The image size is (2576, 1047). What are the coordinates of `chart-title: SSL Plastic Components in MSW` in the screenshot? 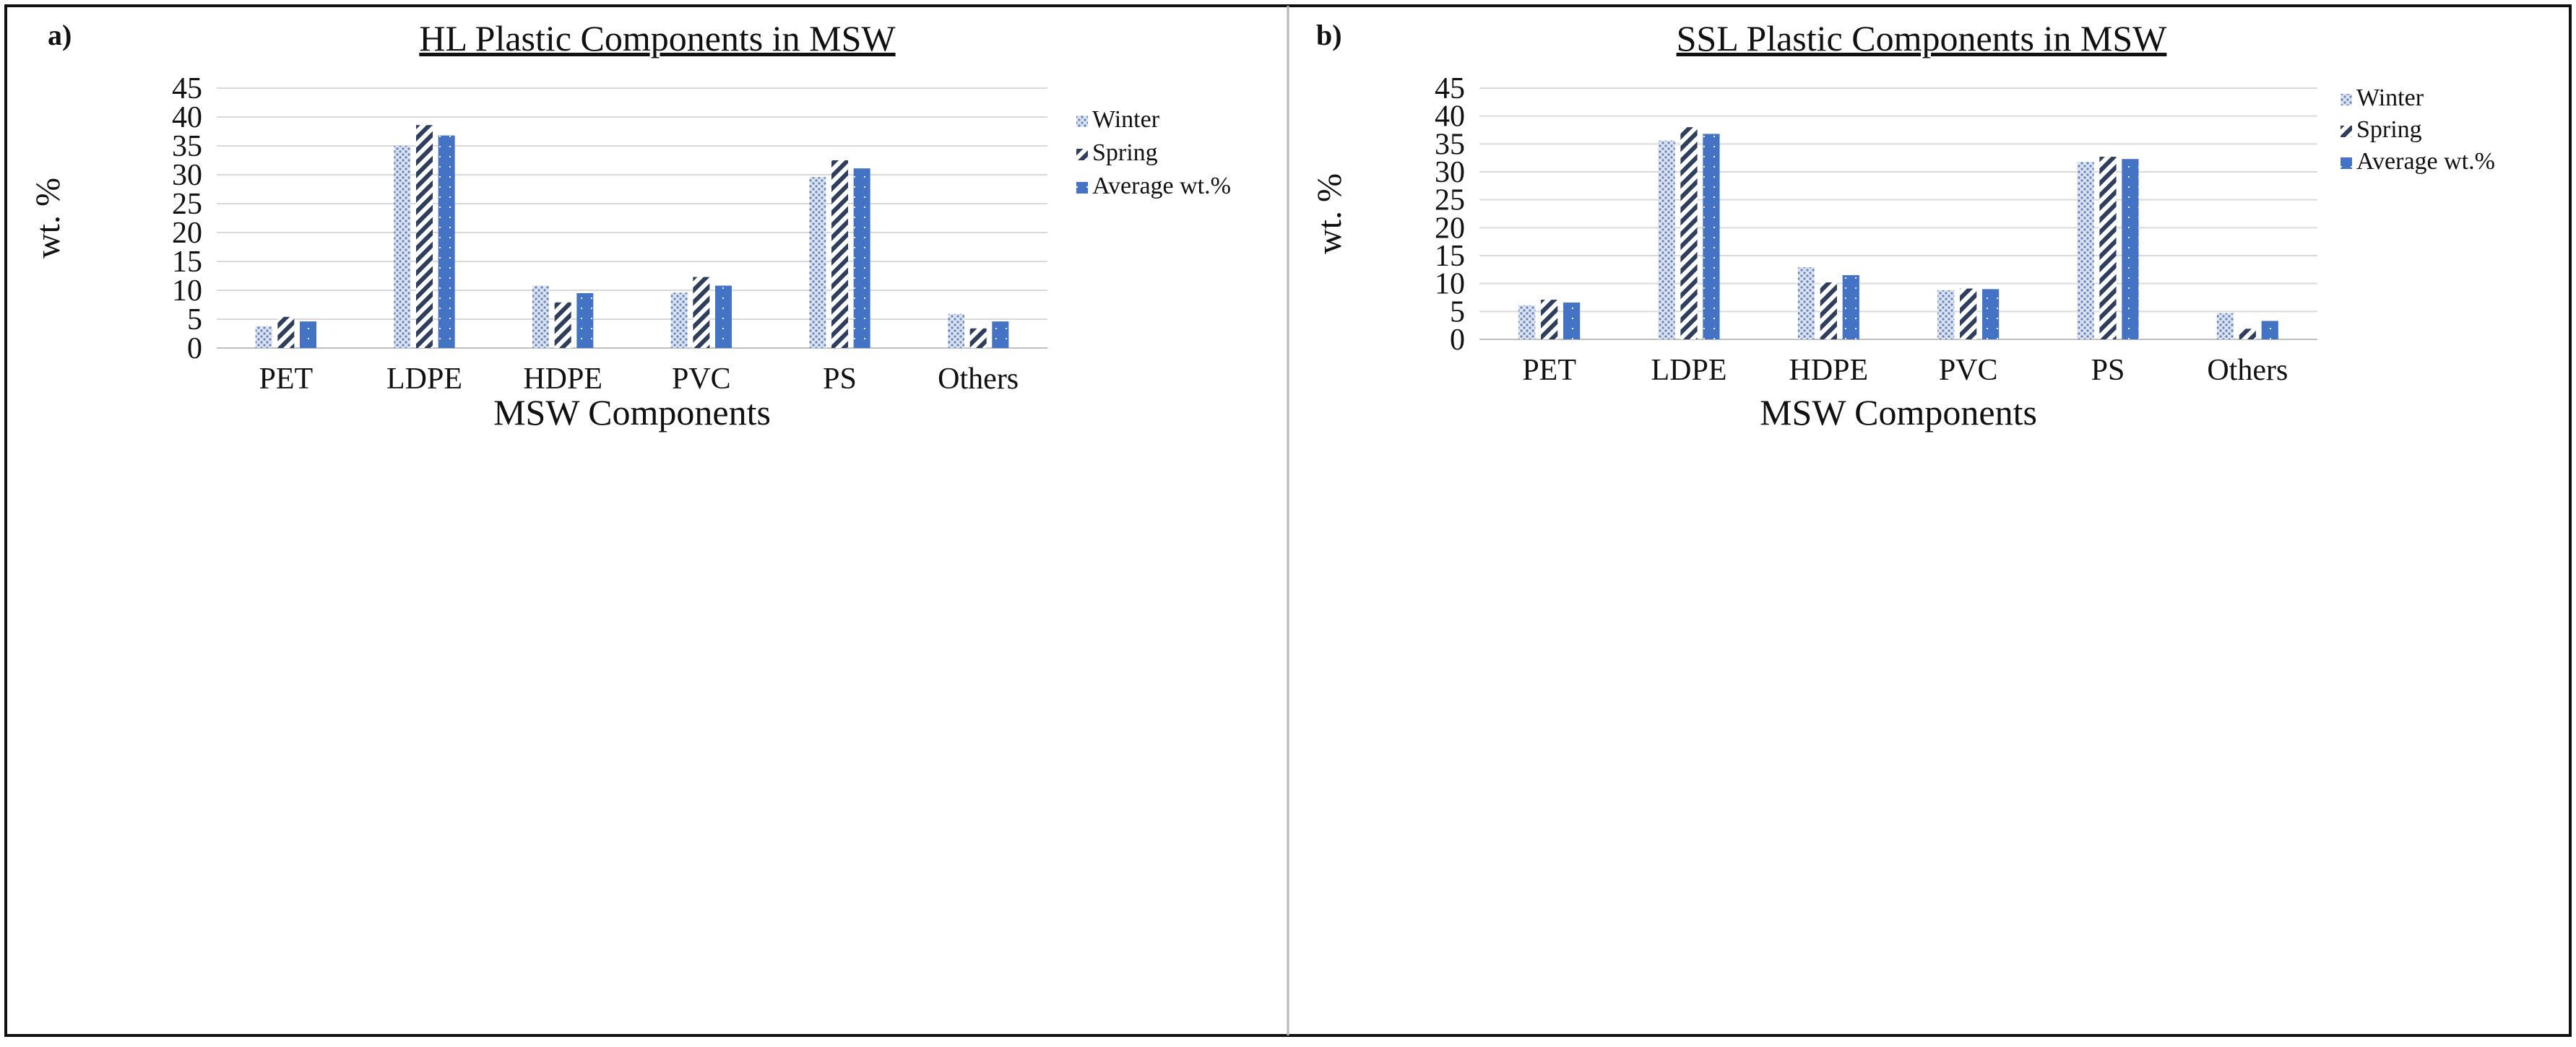 It's located at (1923, 38).